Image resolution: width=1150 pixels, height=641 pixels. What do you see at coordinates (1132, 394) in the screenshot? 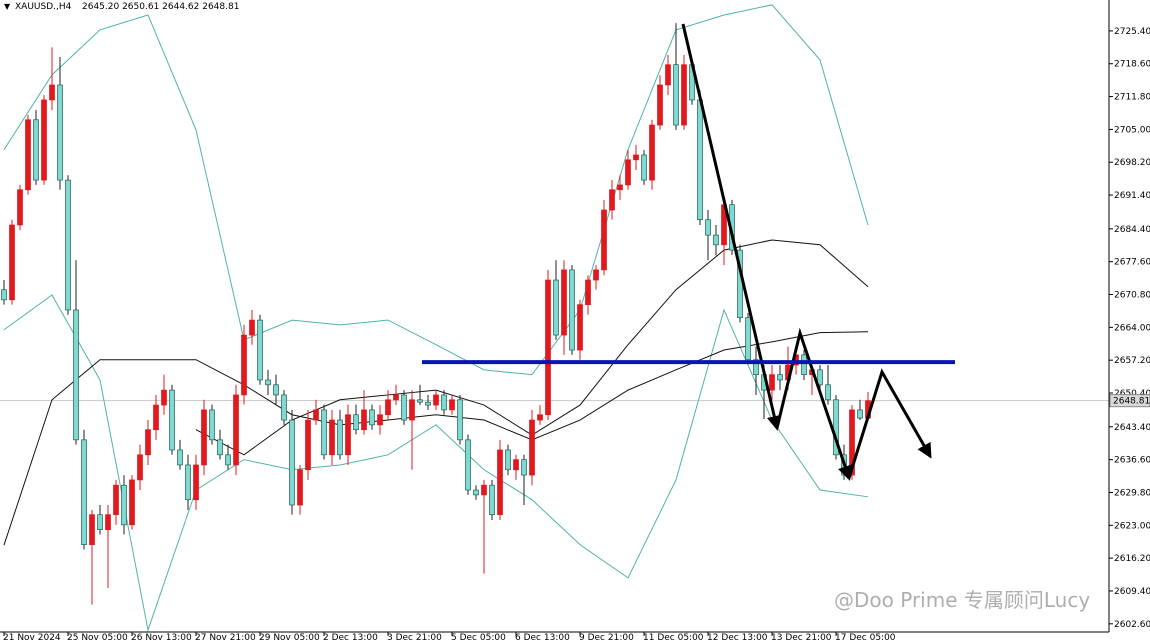
I see `y-tick-label: 2650.40` at bounding box center [1132, 394].